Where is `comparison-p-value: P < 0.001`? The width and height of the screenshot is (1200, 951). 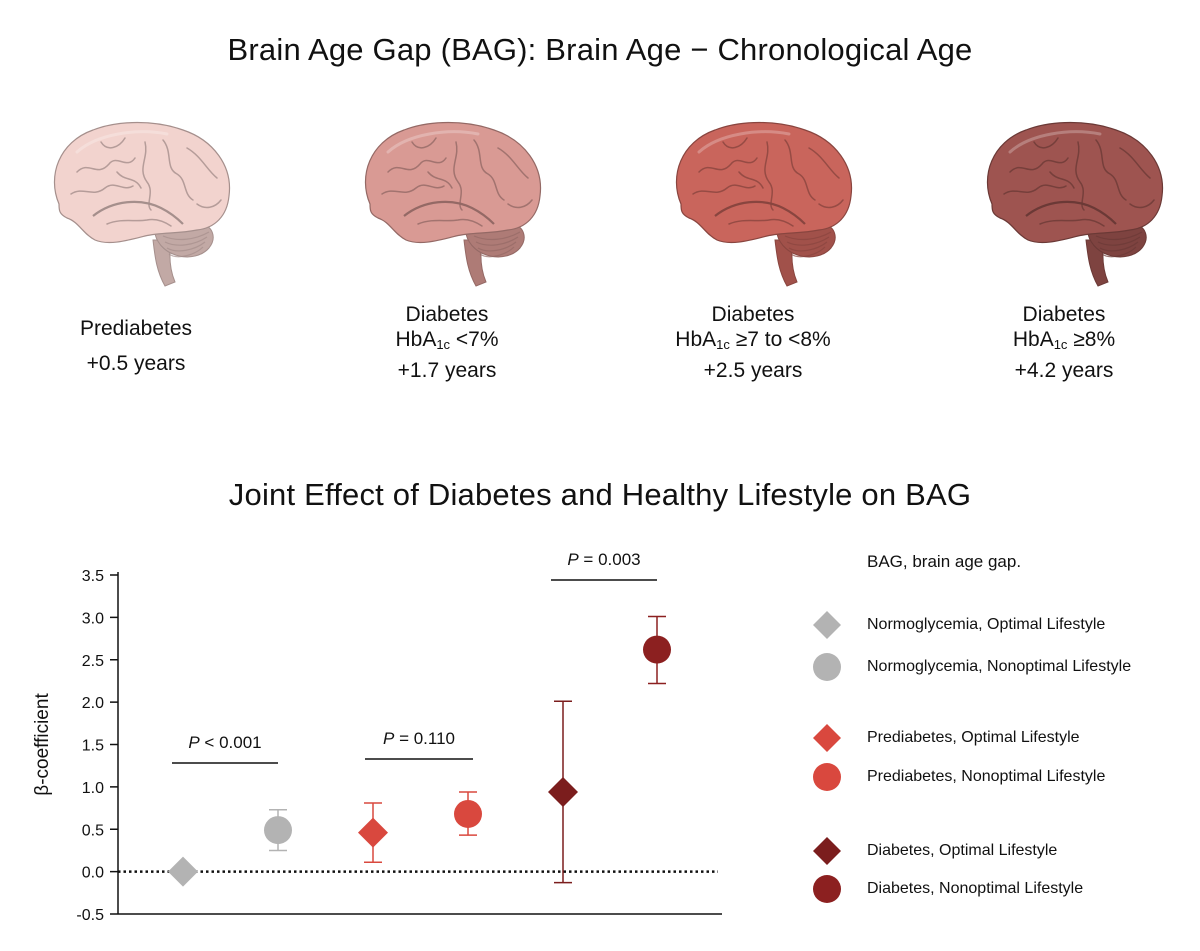
comparison-p-value: P < 0.001 is located at coordinates (224, 742).